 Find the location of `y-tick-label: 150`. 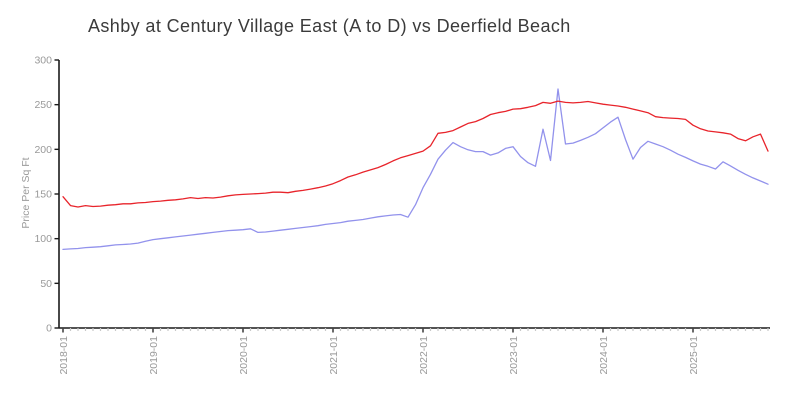

y-tick-label: 150 is located at coordinates (43, 195).